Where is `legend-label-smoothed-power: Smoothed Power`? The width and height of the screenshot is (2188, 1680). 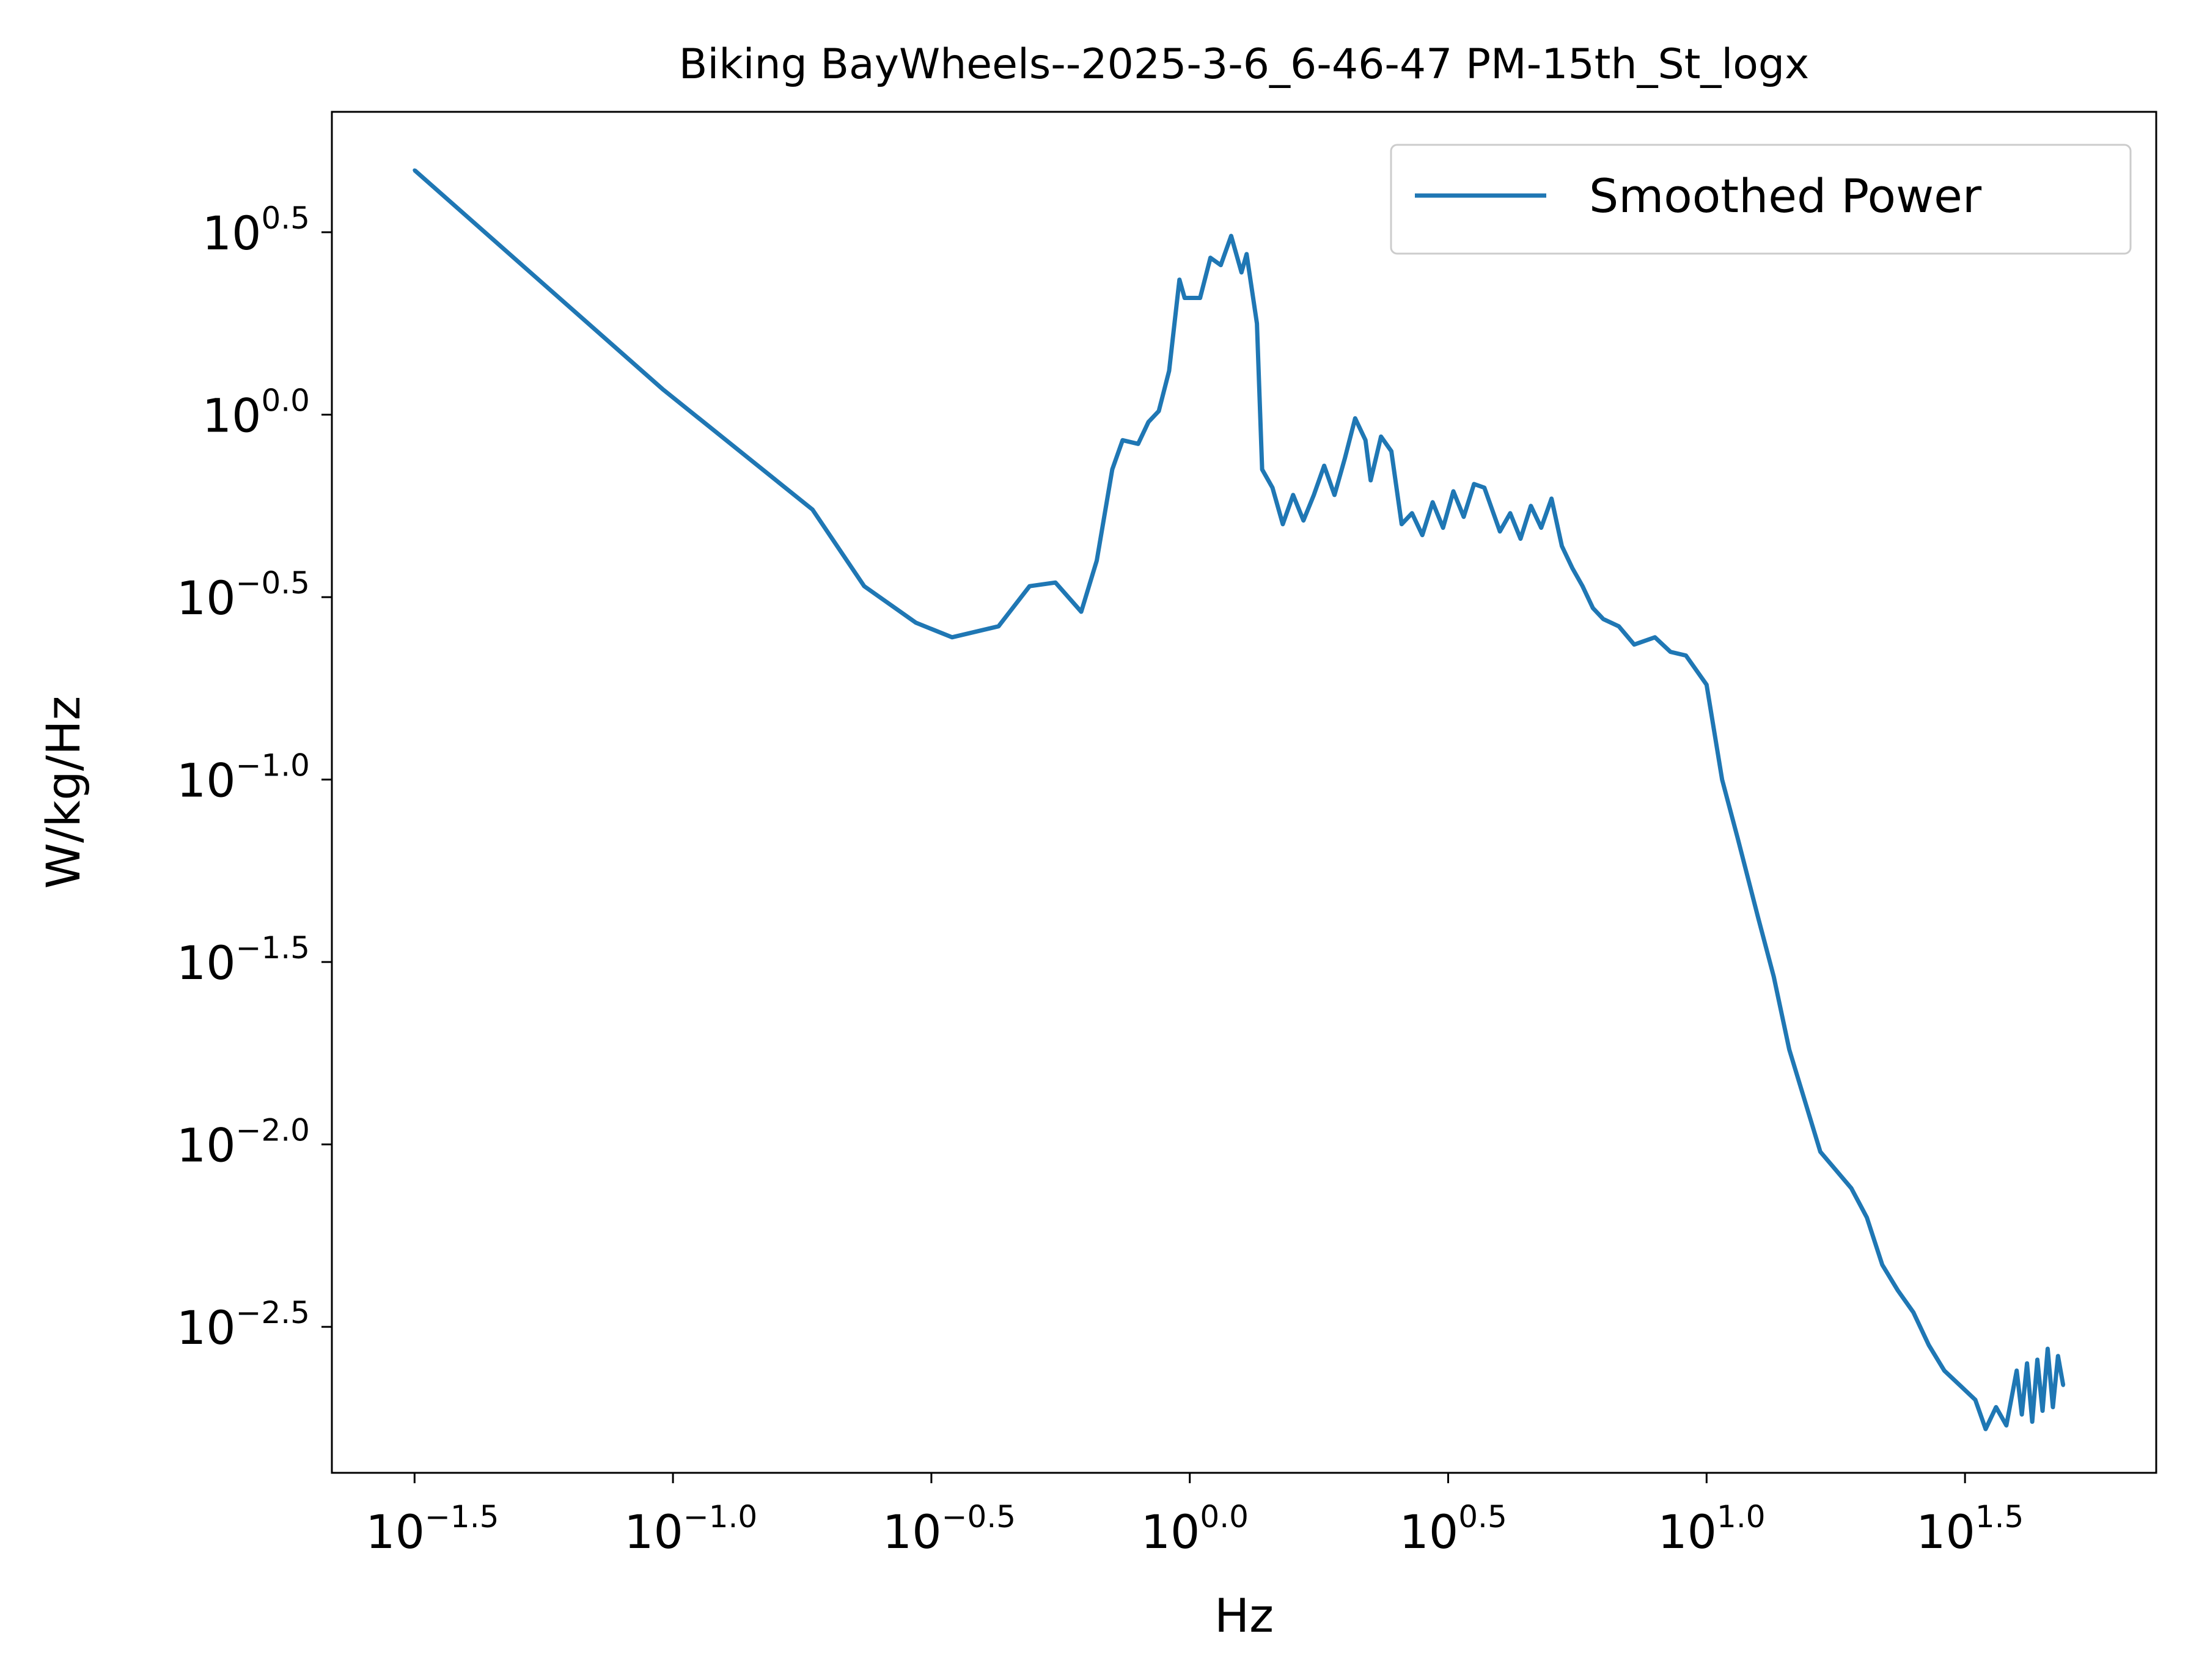 legend-label-smoothed-power: Smoothed Power is located at coordinates (1785, 196).